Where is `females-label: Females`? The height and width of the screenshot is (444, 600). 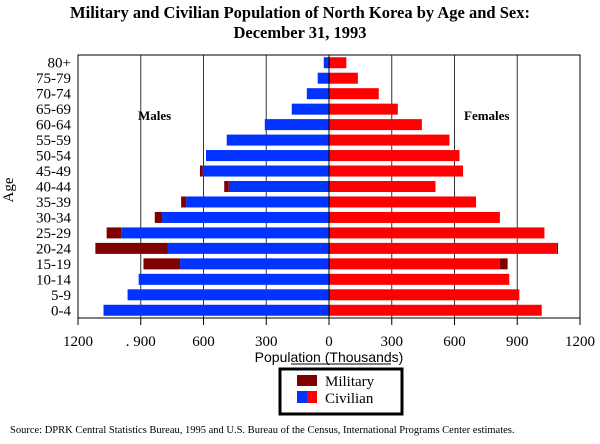 females-label: Females is located at coordinates (486, 115).